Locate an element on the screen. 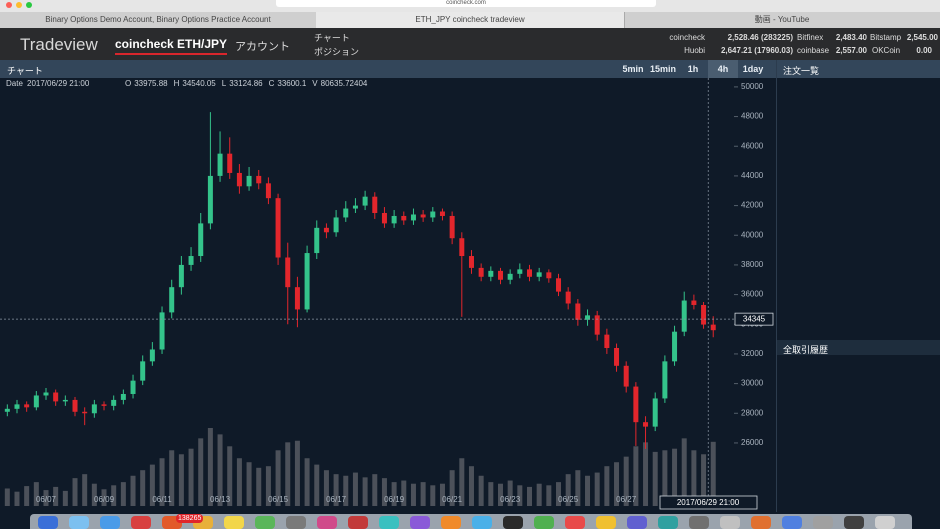 The height and width of the screenshot is (529, 940). ticker-value: 2,483.40 is located at coordinates (851, 37).